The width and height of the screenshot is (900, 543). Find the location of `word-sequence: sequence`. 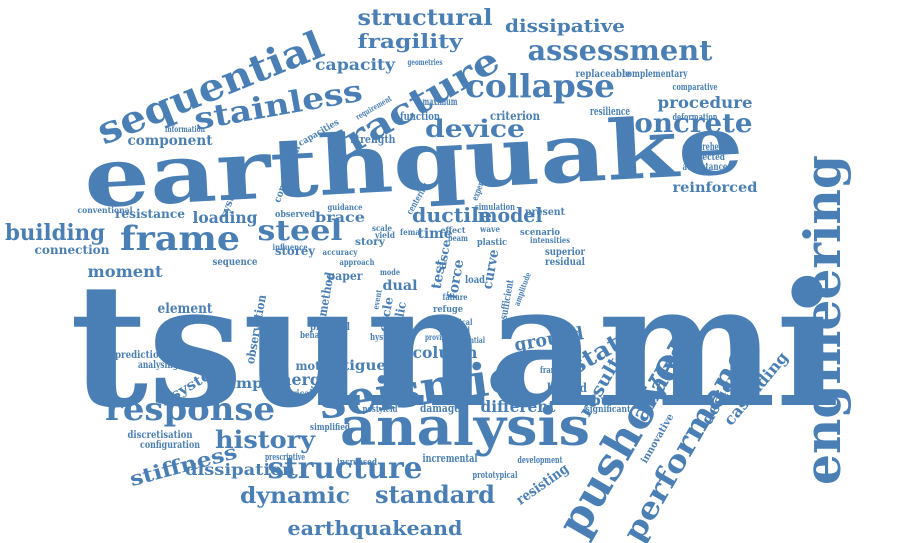

word-sequence: sequence is located at coordinates (235, 262).